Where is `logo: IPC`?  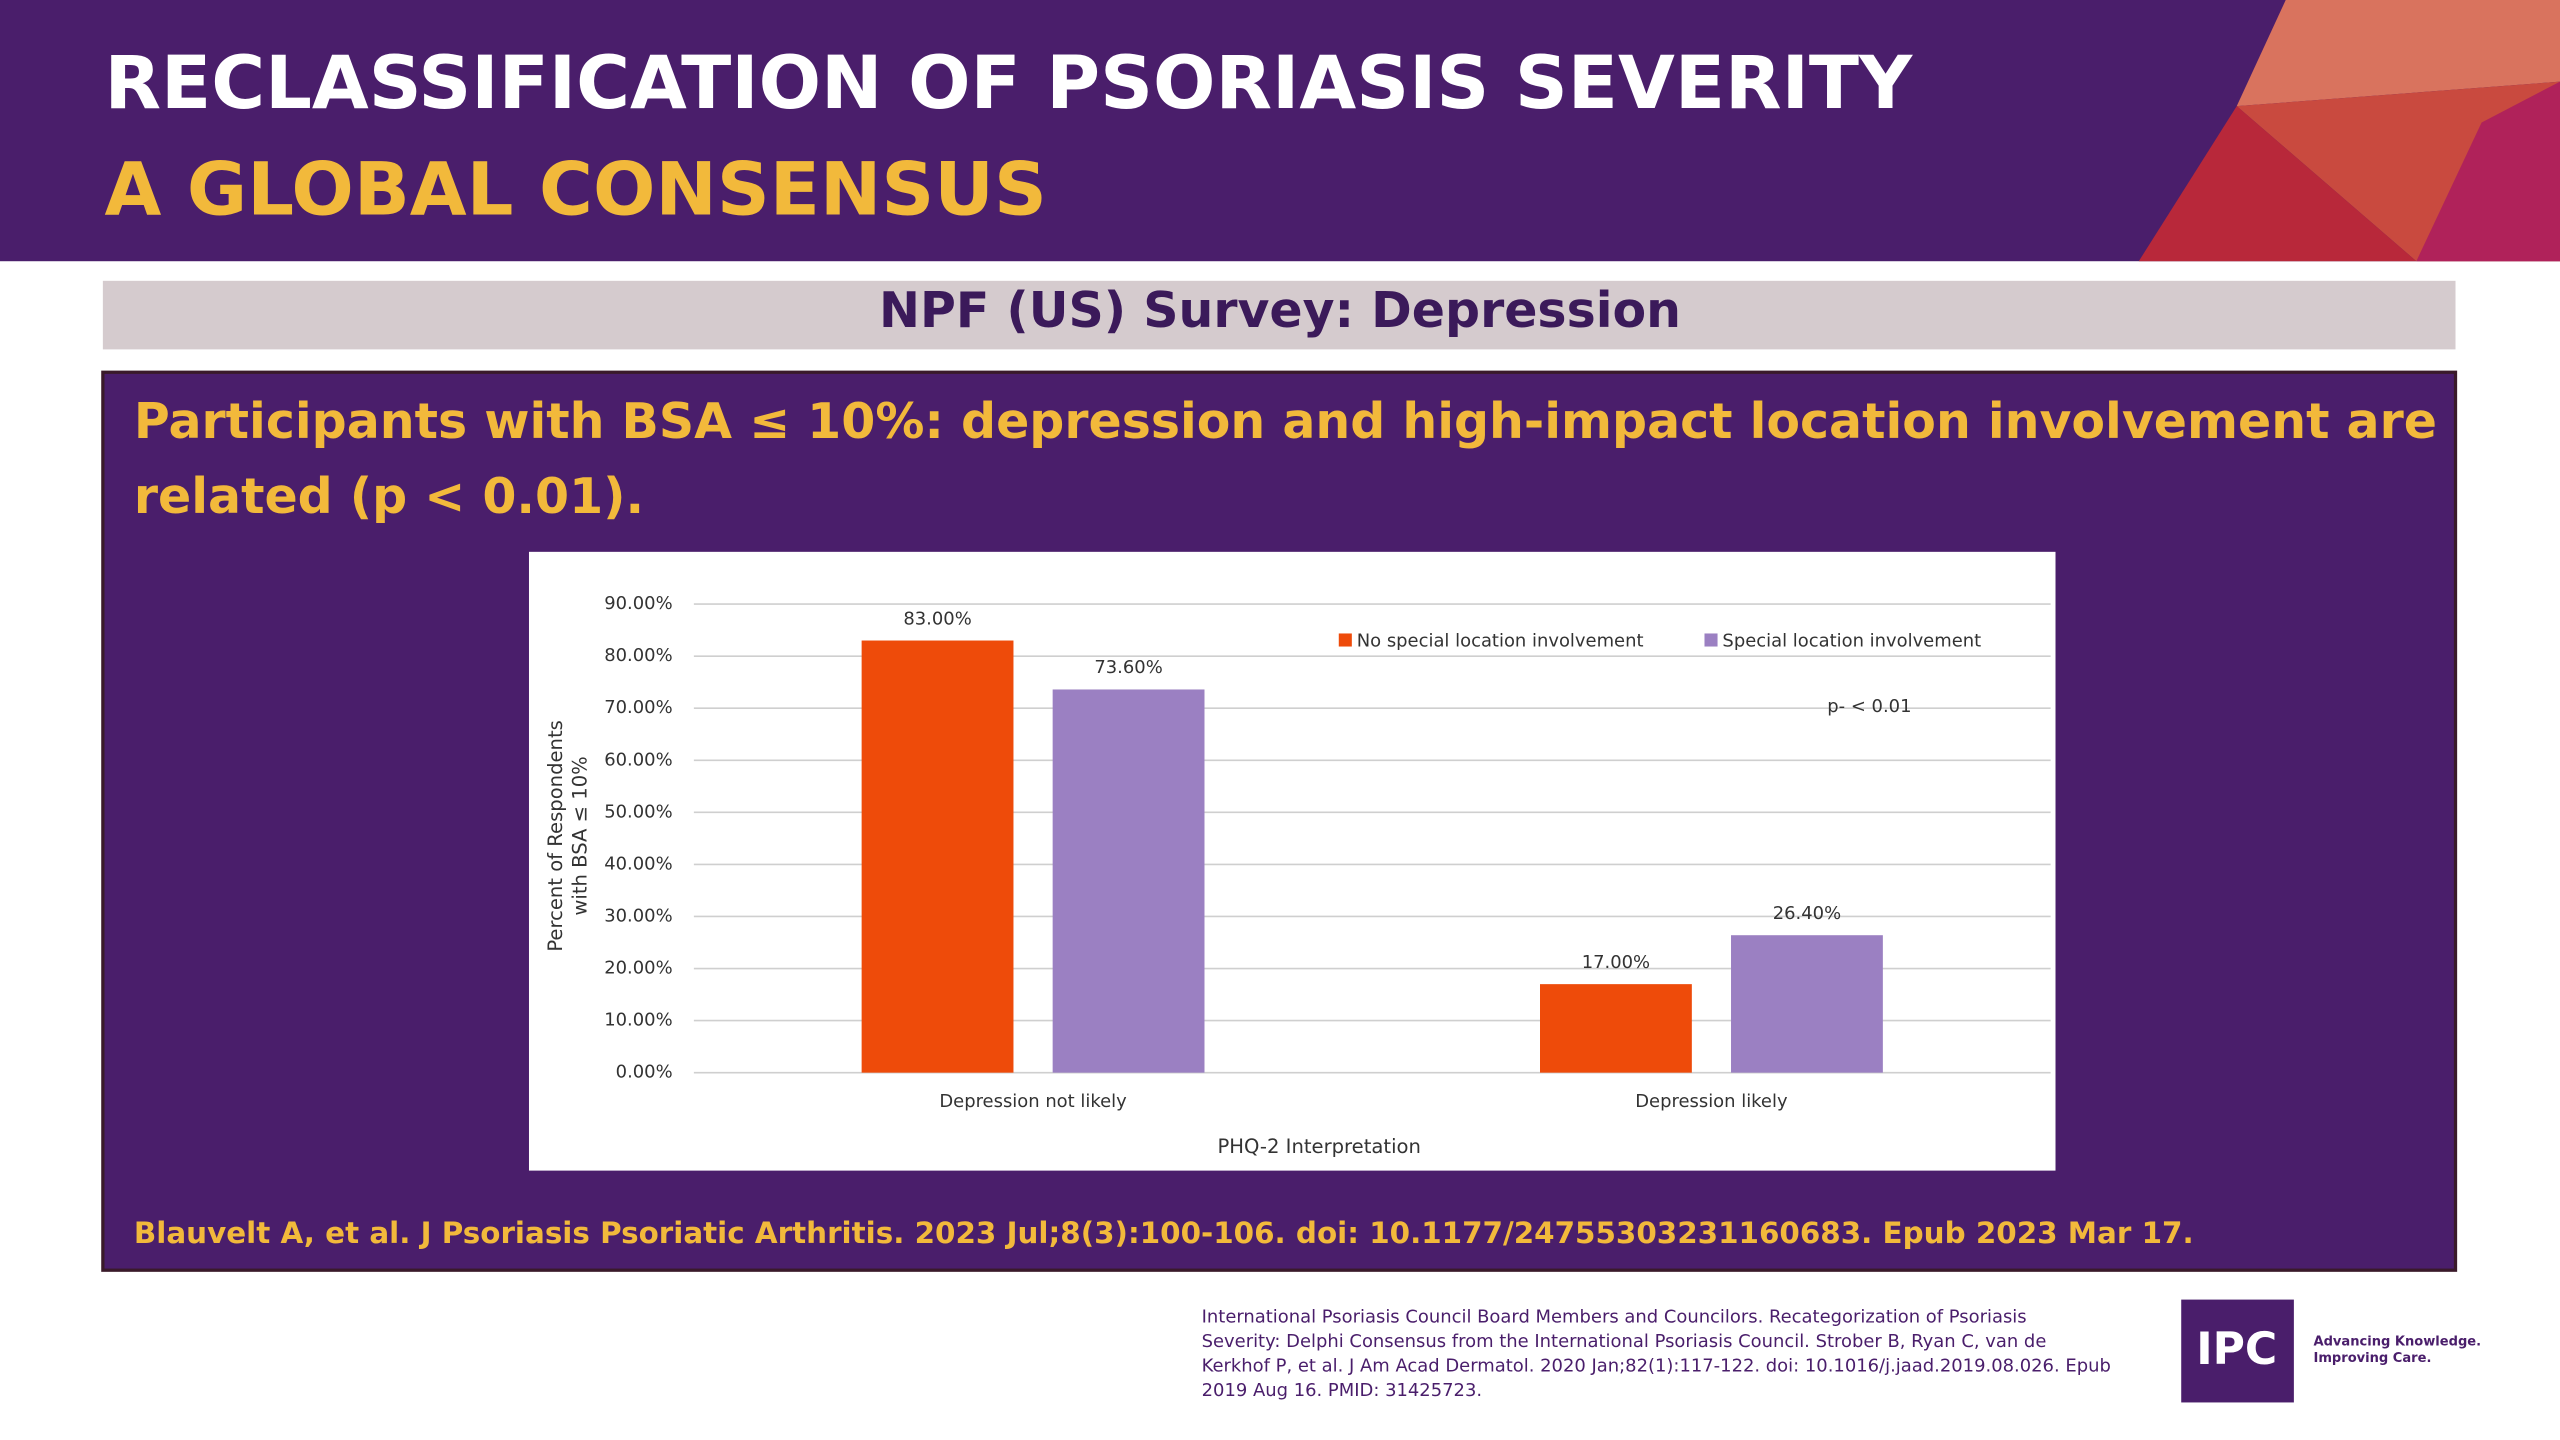
logo: IPC is located at coordinates (2236, 1349).